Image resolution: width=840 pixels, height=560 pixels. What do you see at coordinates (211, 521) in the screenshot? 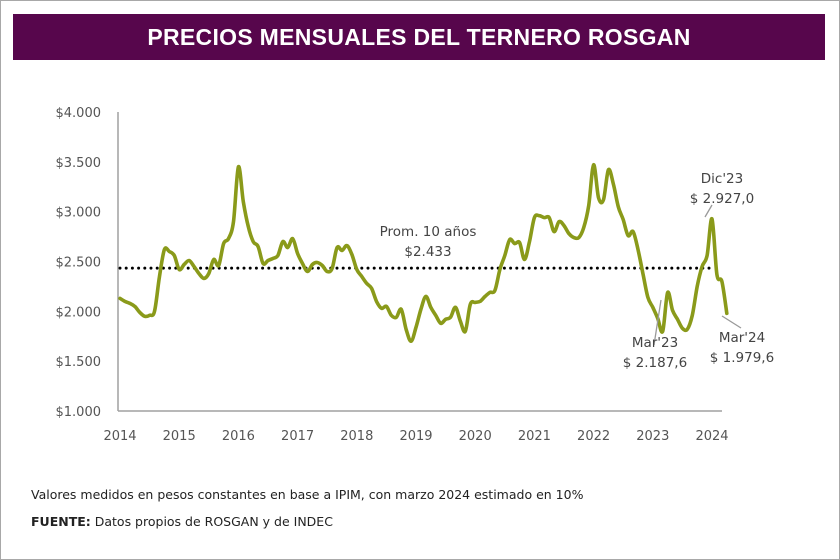
I see `source-text: Datos propios de ROSGAN y de INDEC` at bounding box center [211, 521].